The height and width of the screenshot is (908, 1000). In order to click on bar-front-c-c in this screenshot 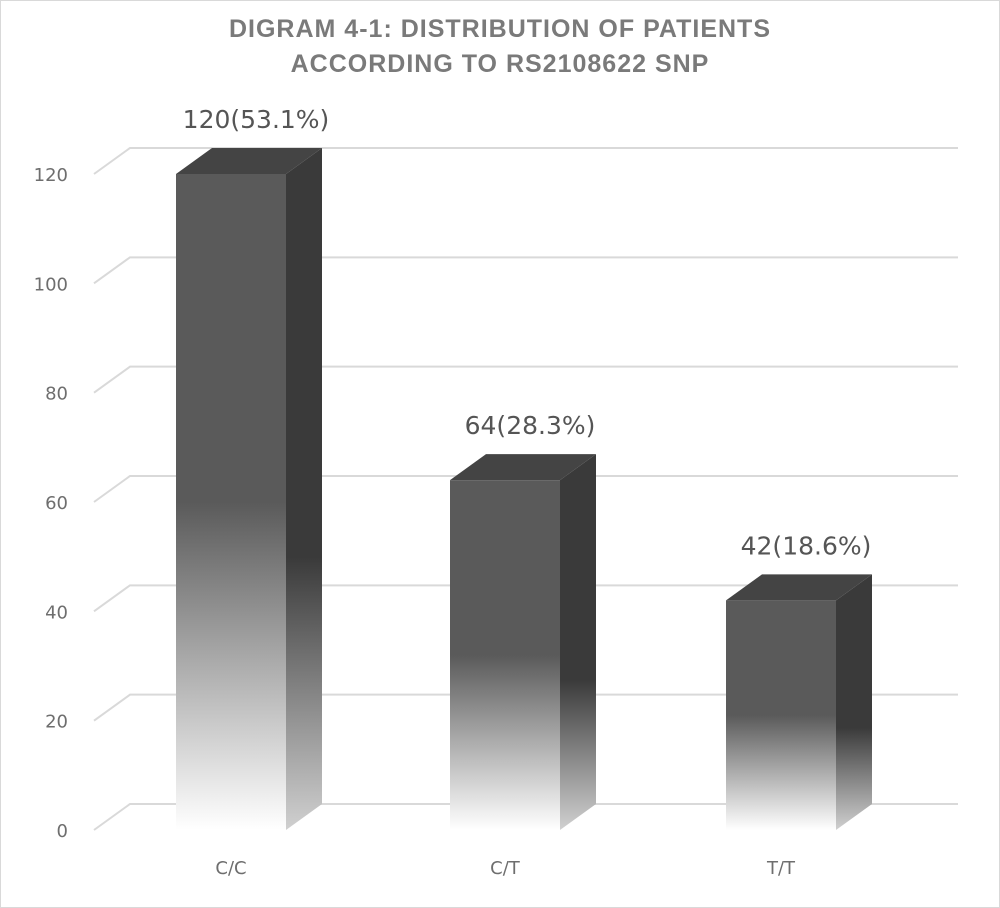, I will do `click(231, 502)`.